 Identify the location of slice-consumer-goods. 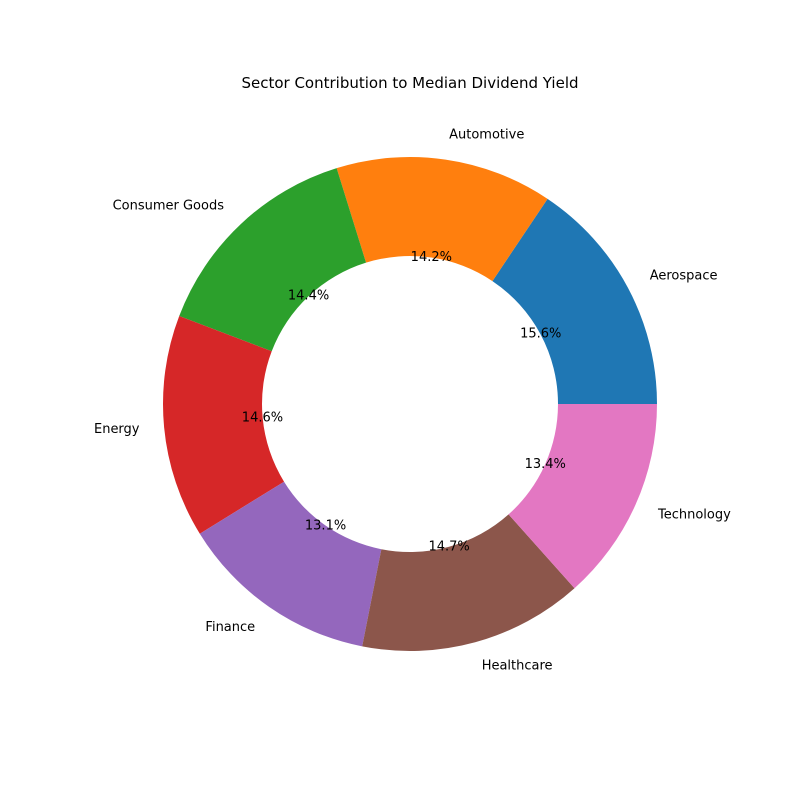
(273, 260).